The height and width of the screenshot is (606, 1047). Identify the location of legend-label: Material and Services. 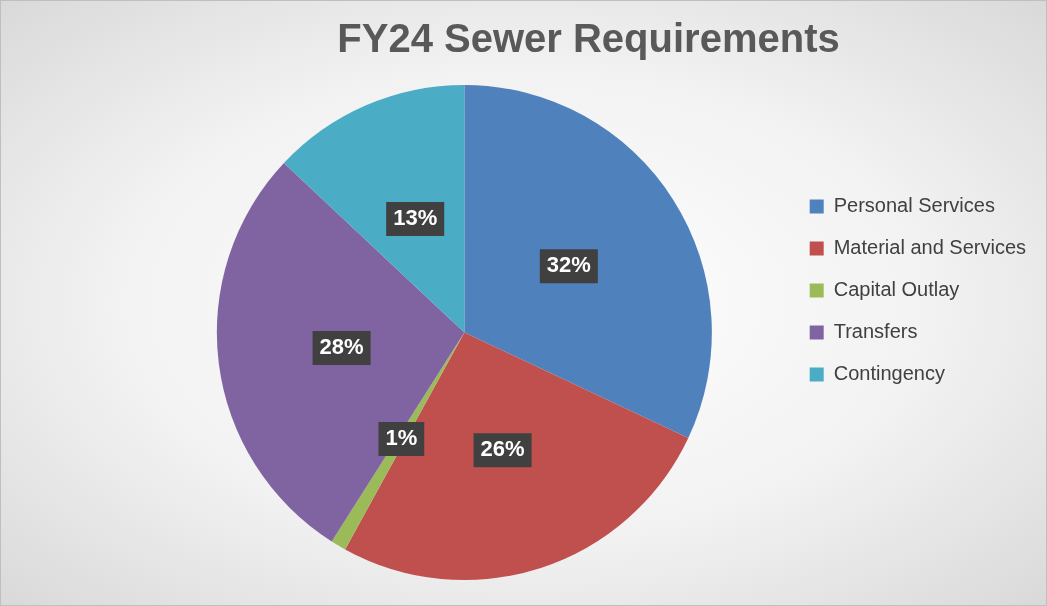
(930, 247).